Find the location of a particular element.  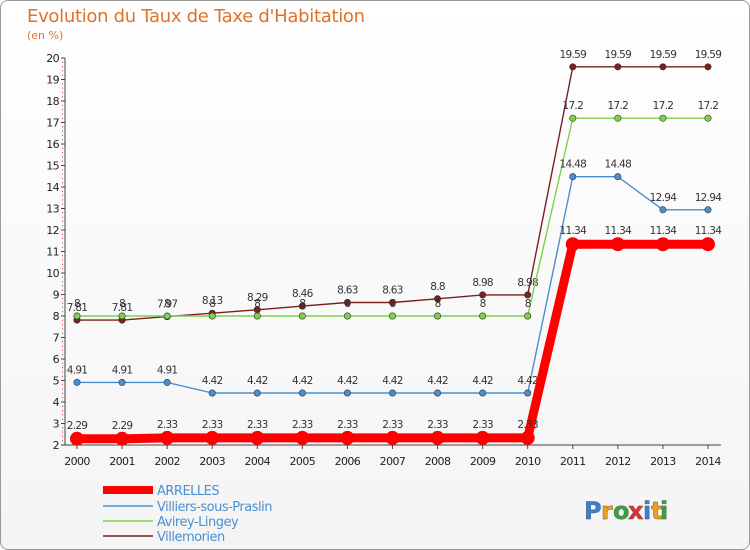

logo-letter: i is located at coordinates (664, 511).